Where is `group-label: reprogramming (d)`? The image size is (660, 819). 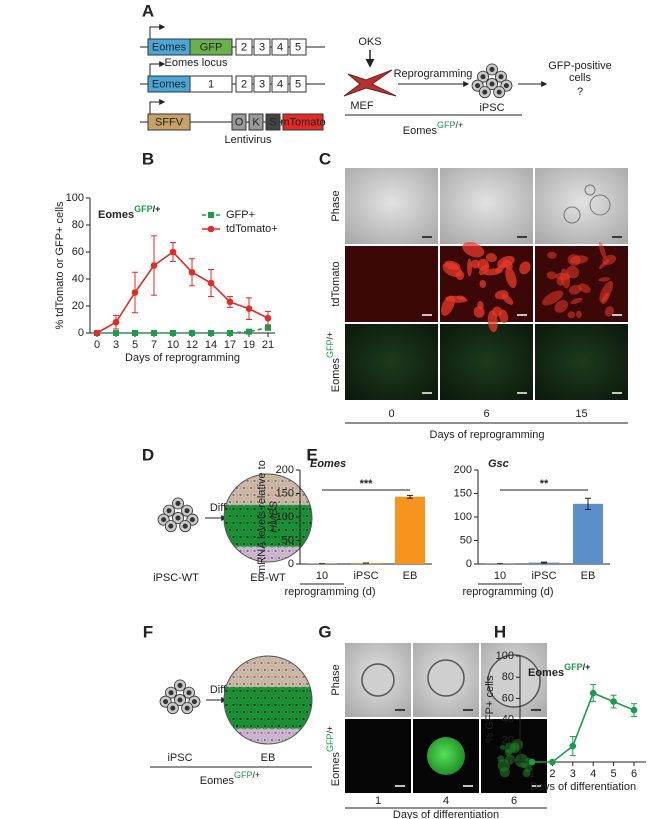
group-label: reprogramming (d) is located at coordinates (507, 592).